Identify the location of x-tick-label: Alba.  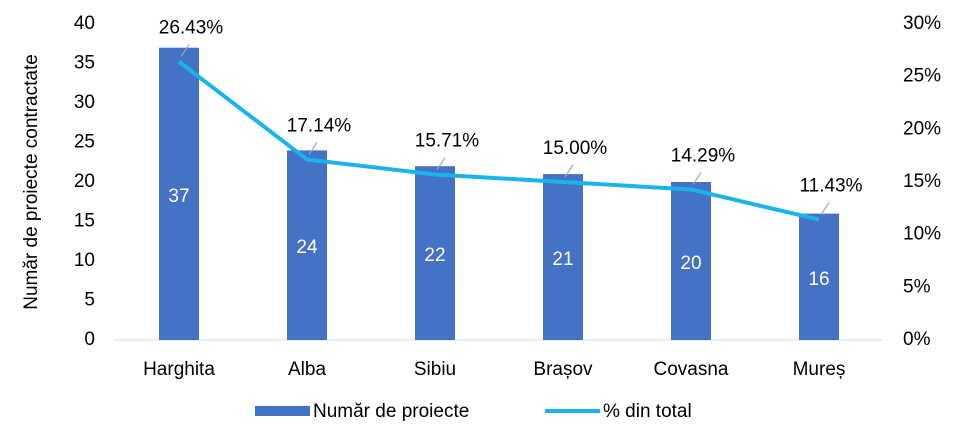
(307, 369).